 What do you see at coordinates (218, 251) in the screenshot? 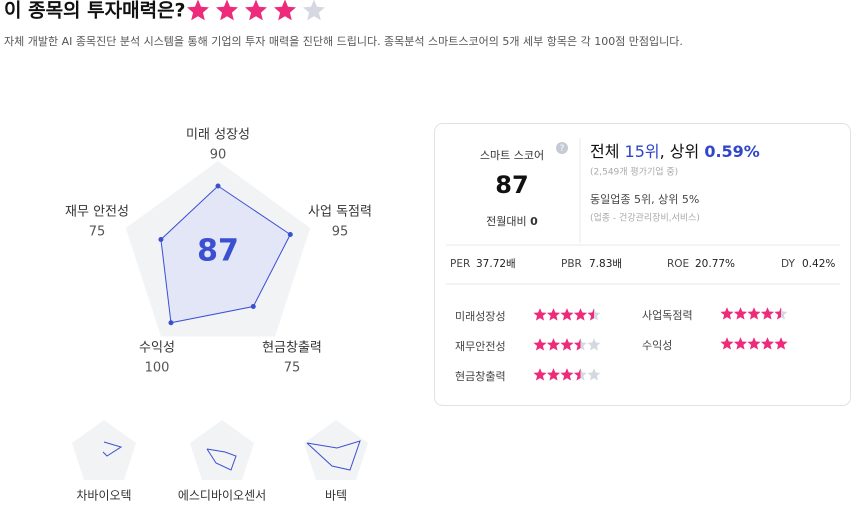
I see `radar-score: 87` at bounding box center [218, 251].